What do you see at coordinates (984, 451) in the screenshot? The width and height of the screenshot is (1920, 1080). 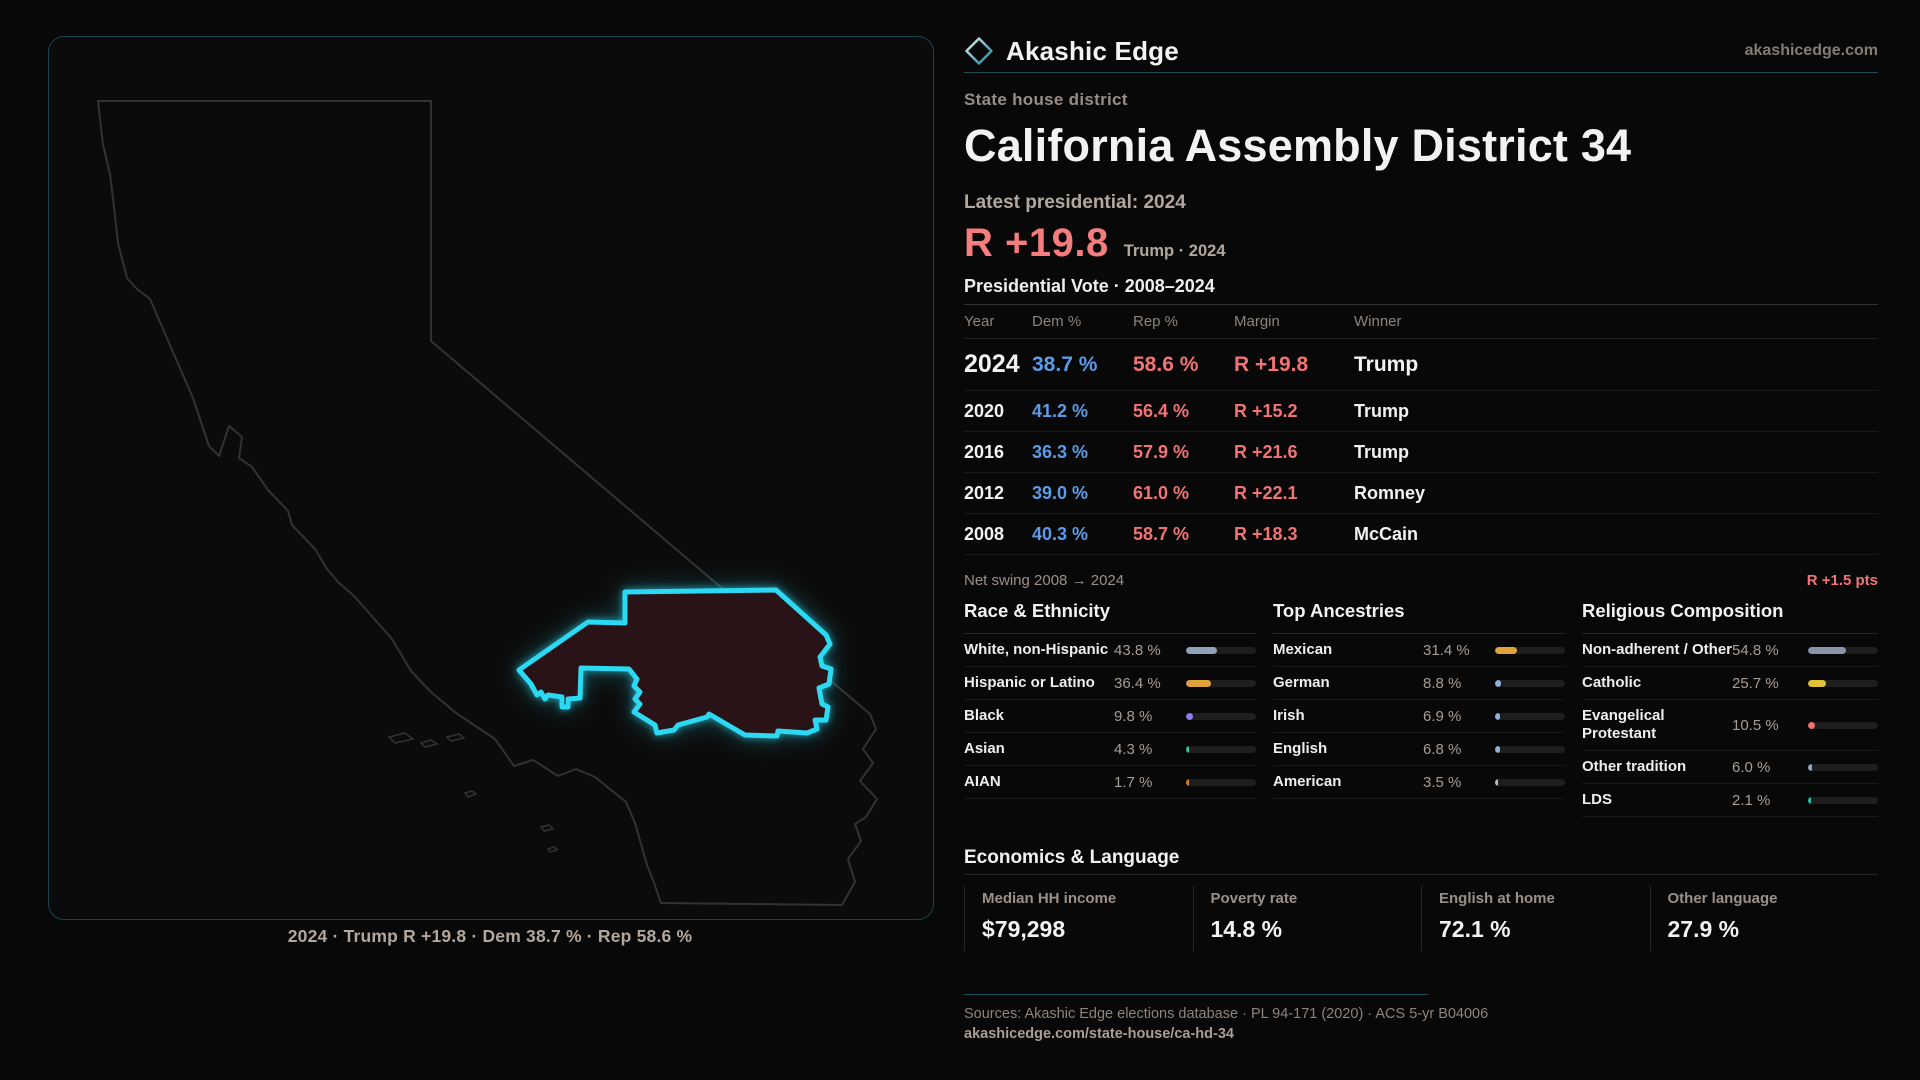 I see `vote-cell-year: 2016` at bounding box center [984, 451].